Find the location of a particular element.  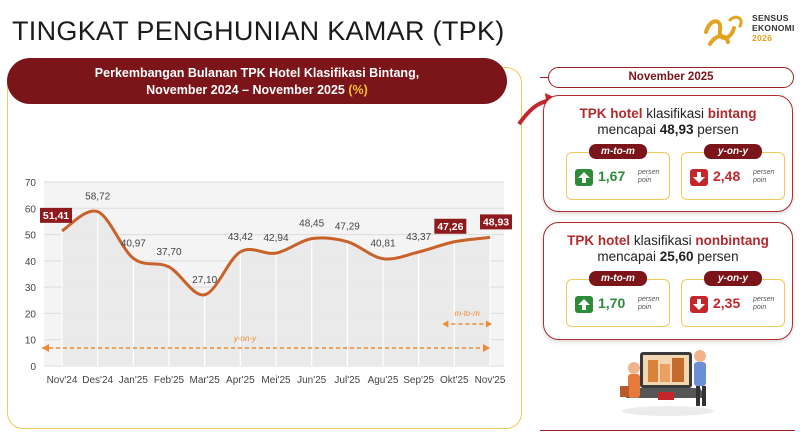

x-tick-label: Okt'25 is located at coordinates (454, 380).